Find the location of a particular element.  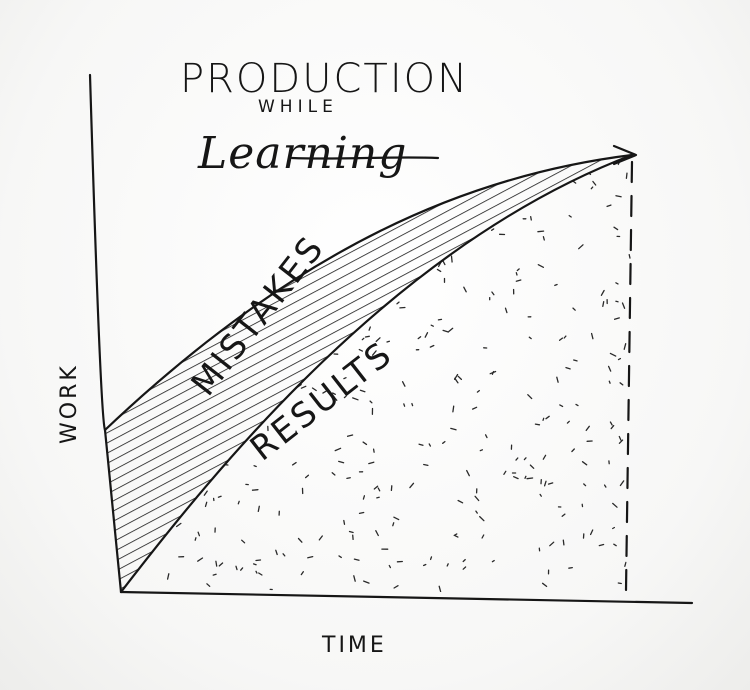

x-axis is located at coordinates (406, 597).